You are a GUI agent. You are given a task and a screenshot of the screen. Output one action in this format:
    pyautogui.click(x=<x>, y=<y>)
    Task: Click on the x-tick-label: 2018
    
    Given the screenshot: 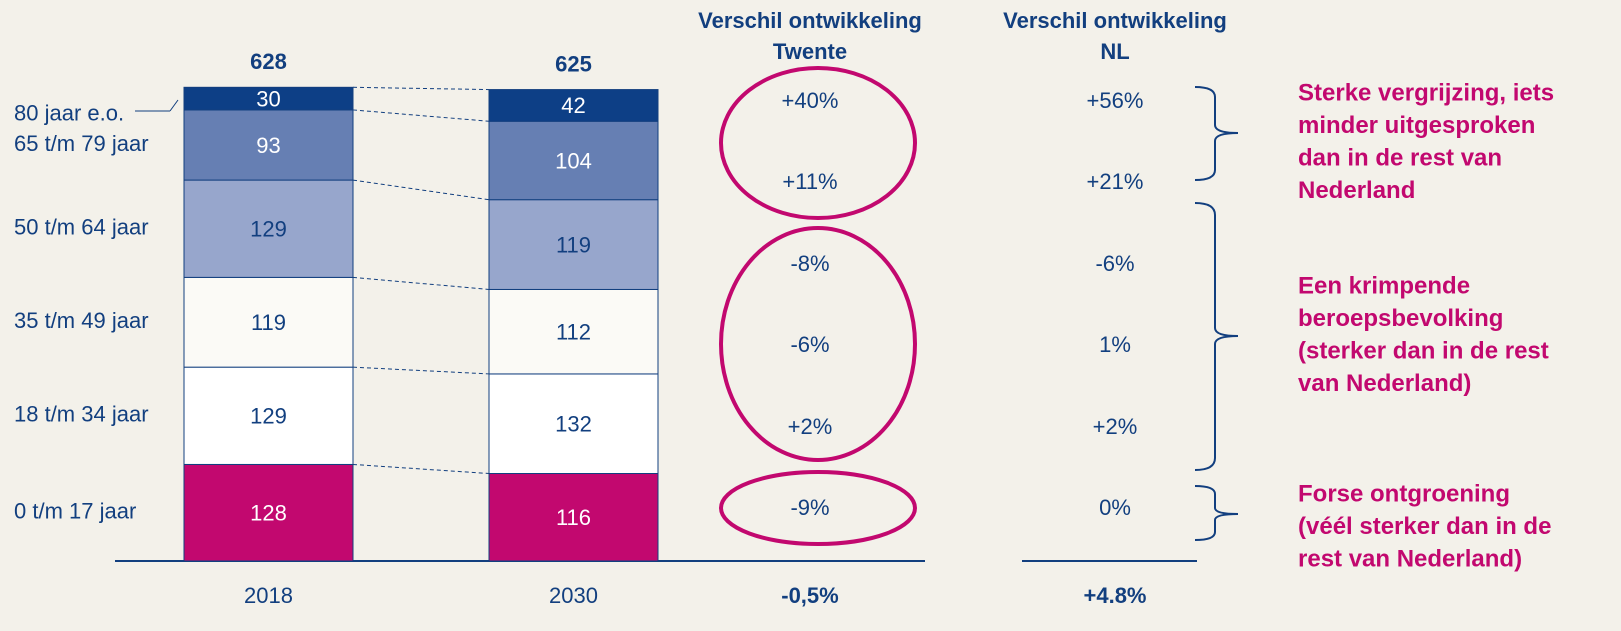 What is the action you would take?
    pyautogui.click(x=268, y=595)
    